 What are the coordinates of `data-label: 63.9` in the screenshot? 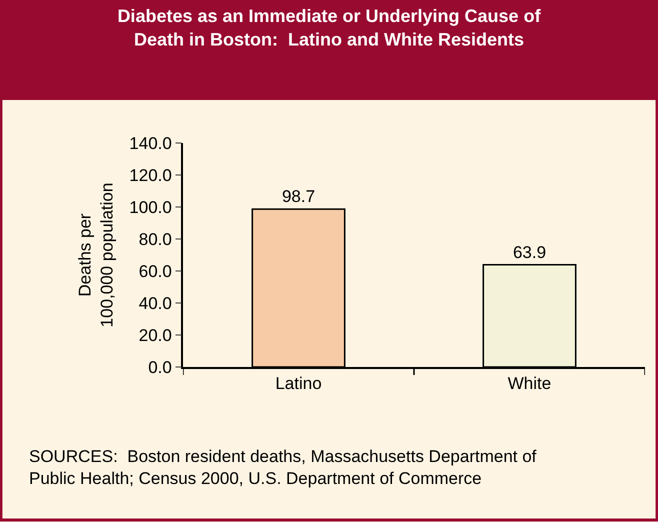 It's located at (529, 252).